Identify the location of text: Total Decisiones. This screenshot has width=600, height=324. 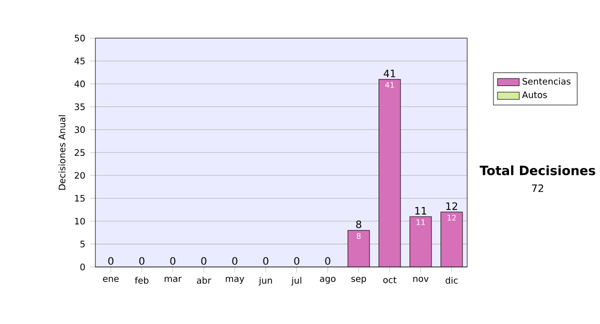
(538, 170).